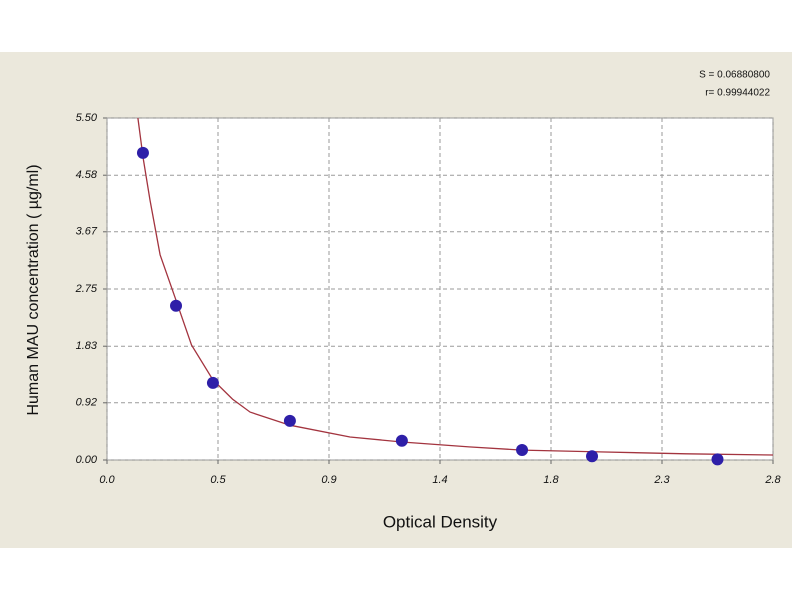 The image size is (800, 605). I want to click on y-tick-label: 4.58, so click(87, 175).